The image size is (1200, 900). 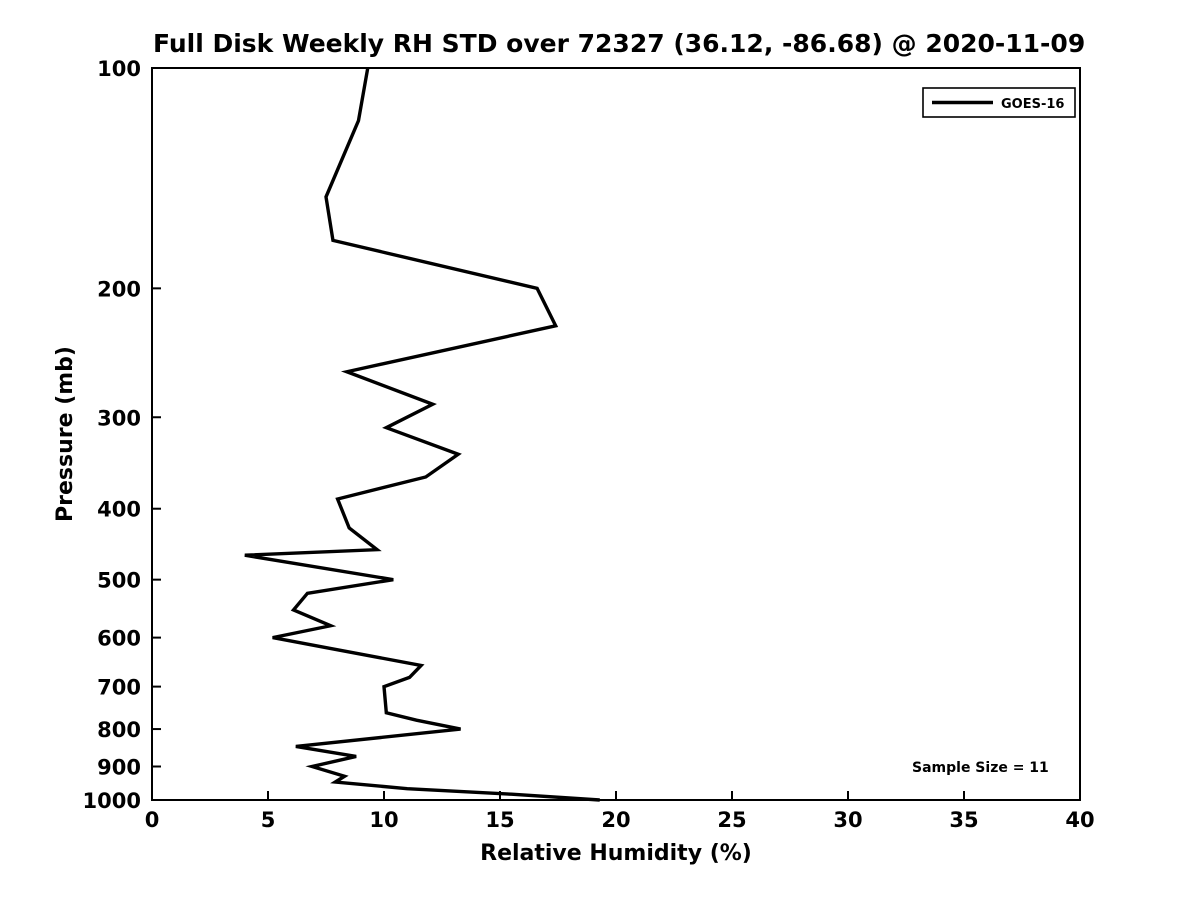 What do you see at coordinates (615, 820) in the screenshot?
I see `x-tick-label: 20` at bounding box center [615, 820].